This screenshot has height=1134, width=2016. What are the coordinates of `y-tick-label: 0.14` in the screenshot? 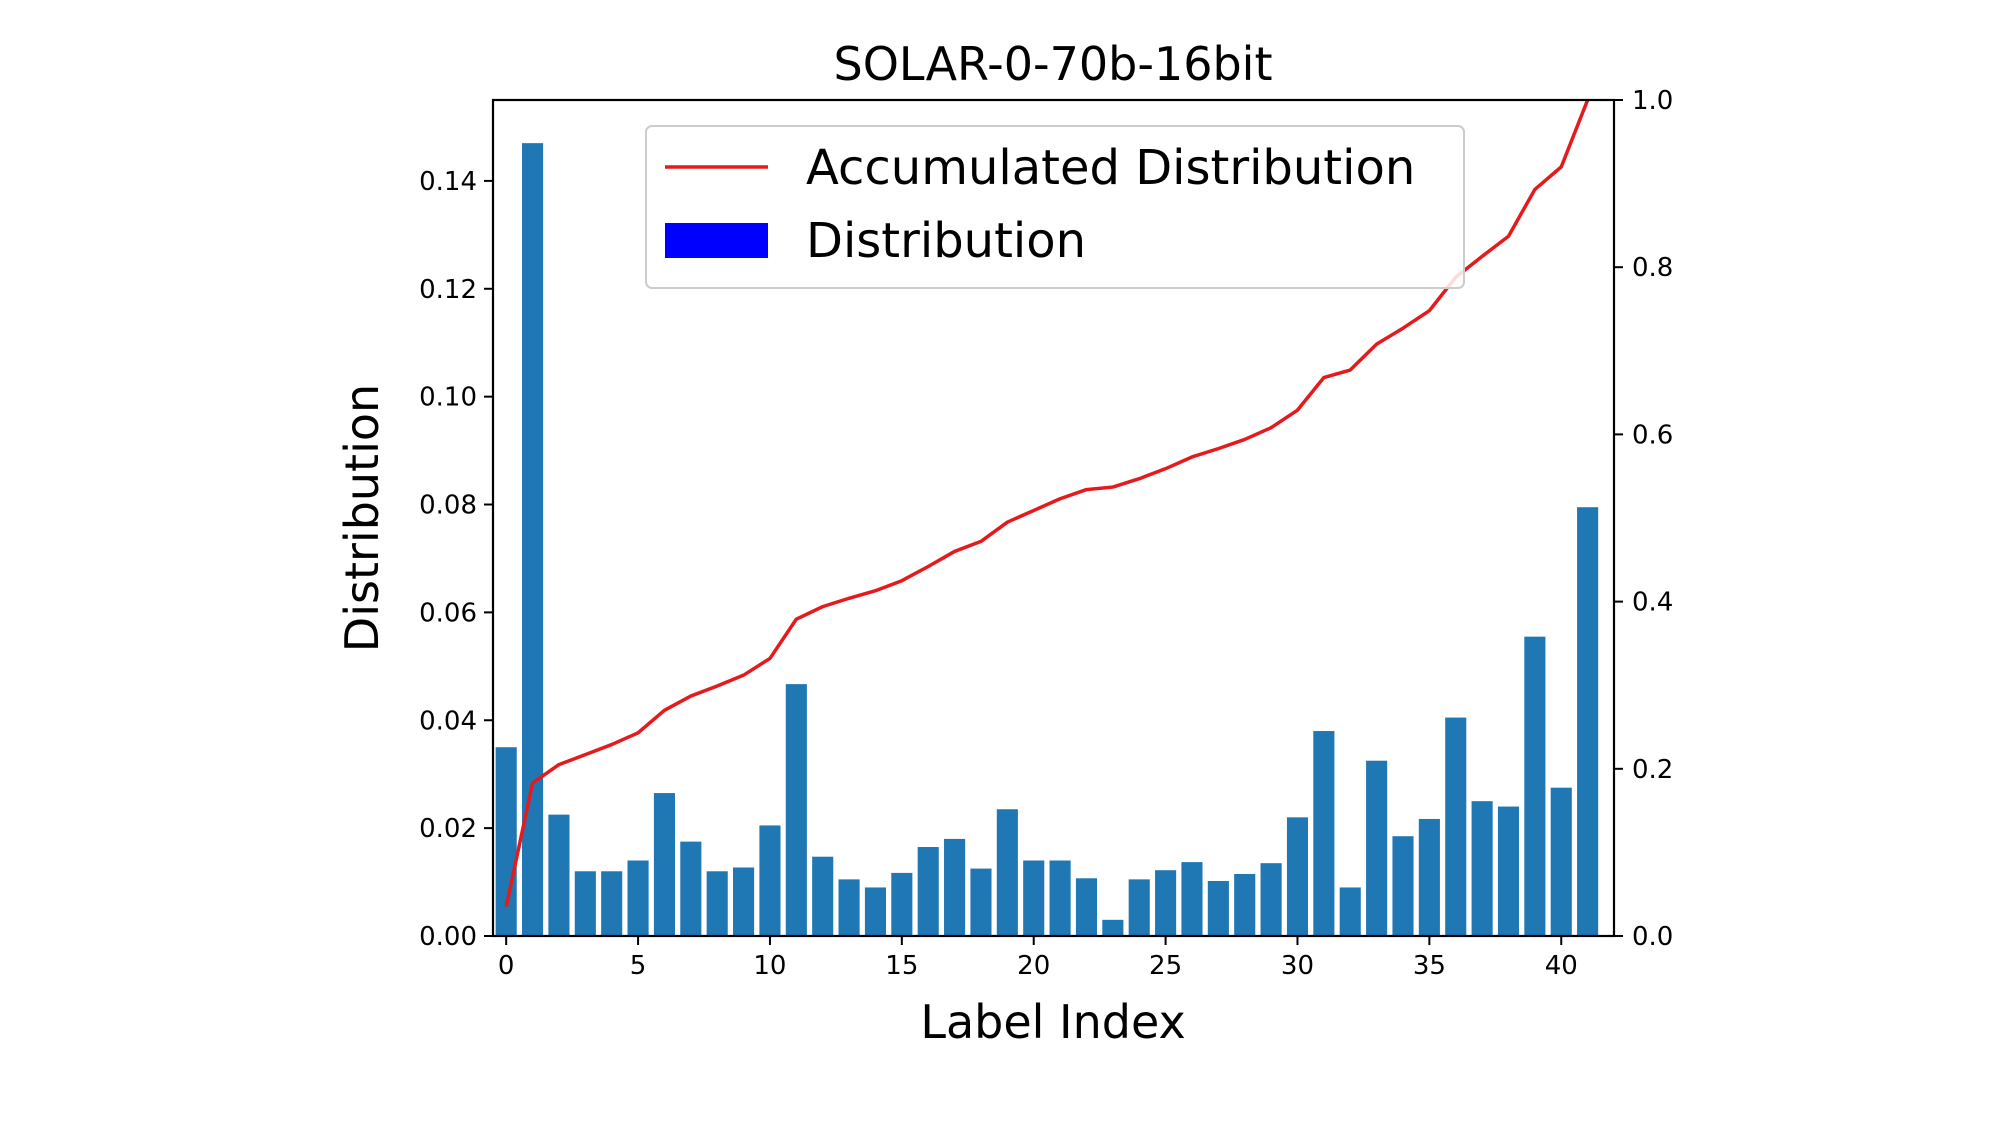 It's located at (448, 182).